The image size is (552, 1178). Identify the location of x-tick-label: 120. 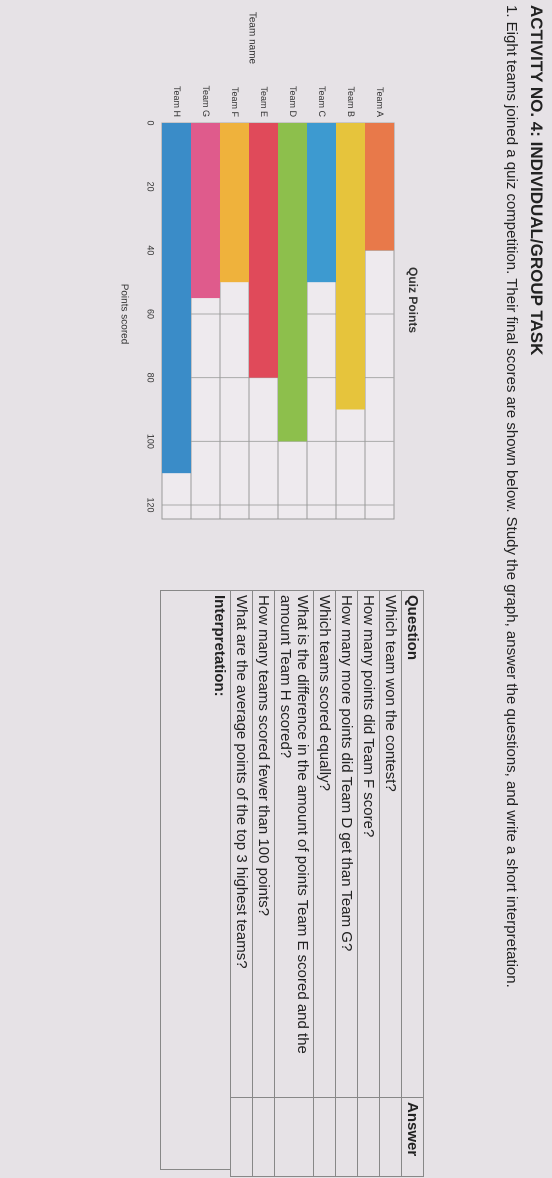
(151, 504).